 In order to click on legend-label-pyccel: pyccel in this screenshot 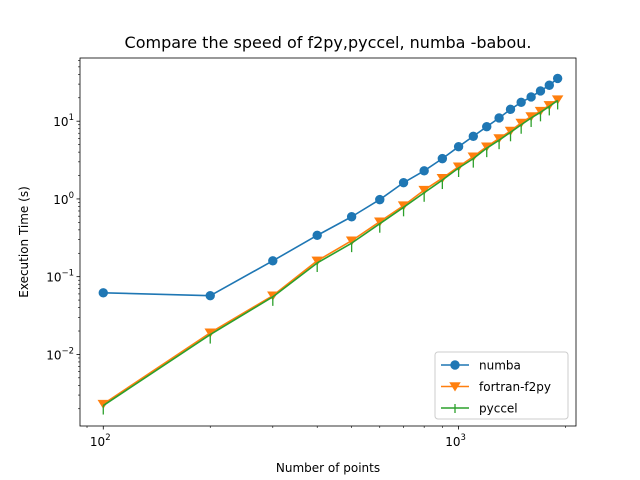, I will do `click(498, 409)`.